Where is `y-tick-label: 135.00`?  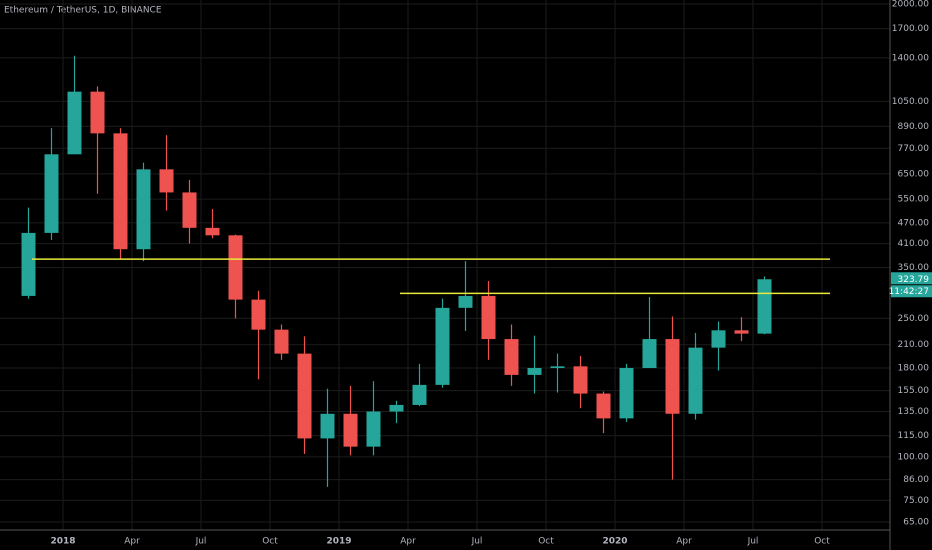
y-tick-label: 135.00 is located at coordinates (914, 412).